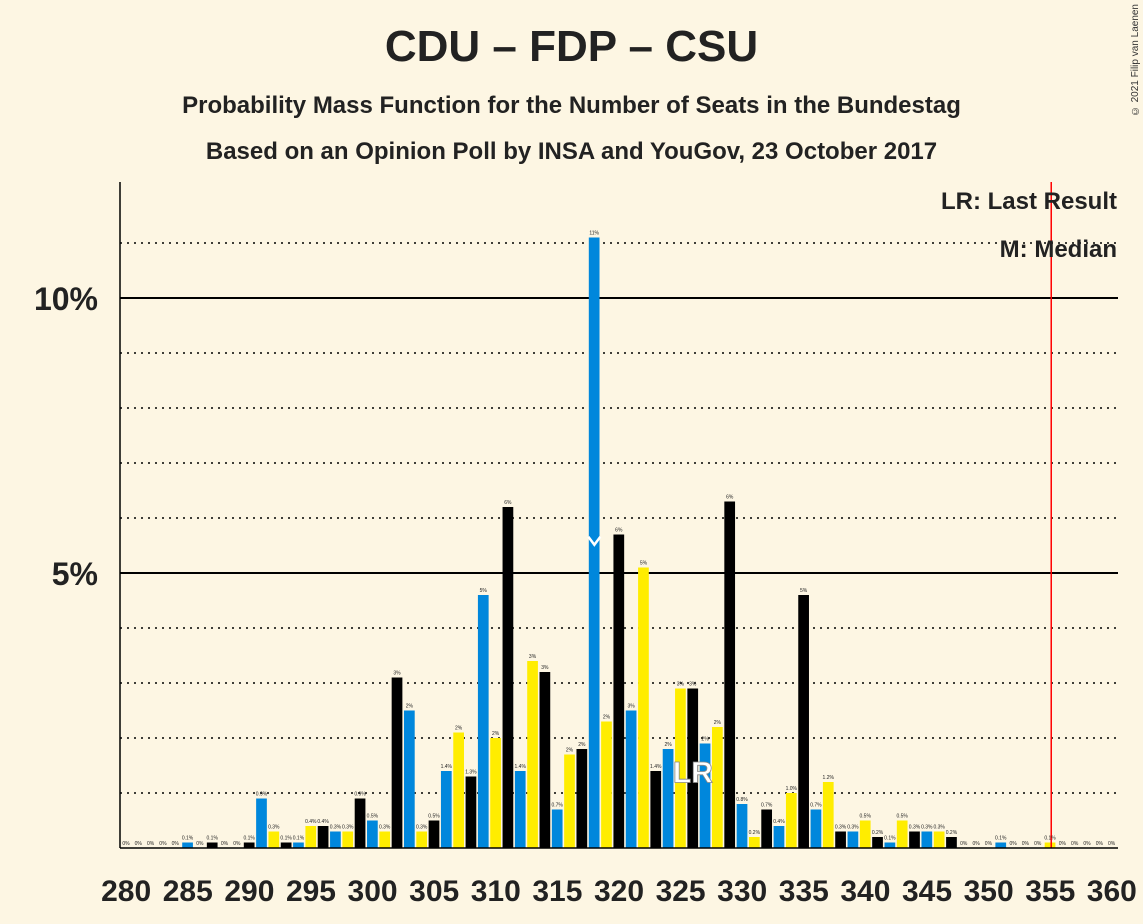  Describe the element at coordinates (570, 751) in the screenshot. I see `bar-label-316: 2%` at that location.